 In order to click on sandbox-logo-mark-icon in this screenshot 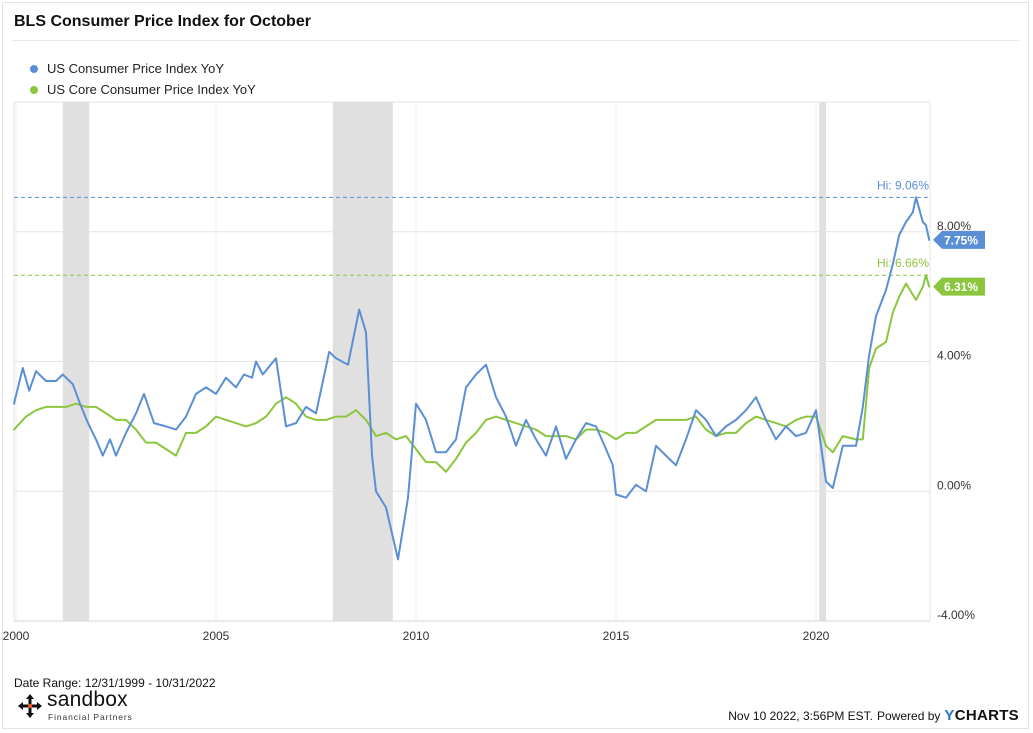, I will do `click(30, 706)`.